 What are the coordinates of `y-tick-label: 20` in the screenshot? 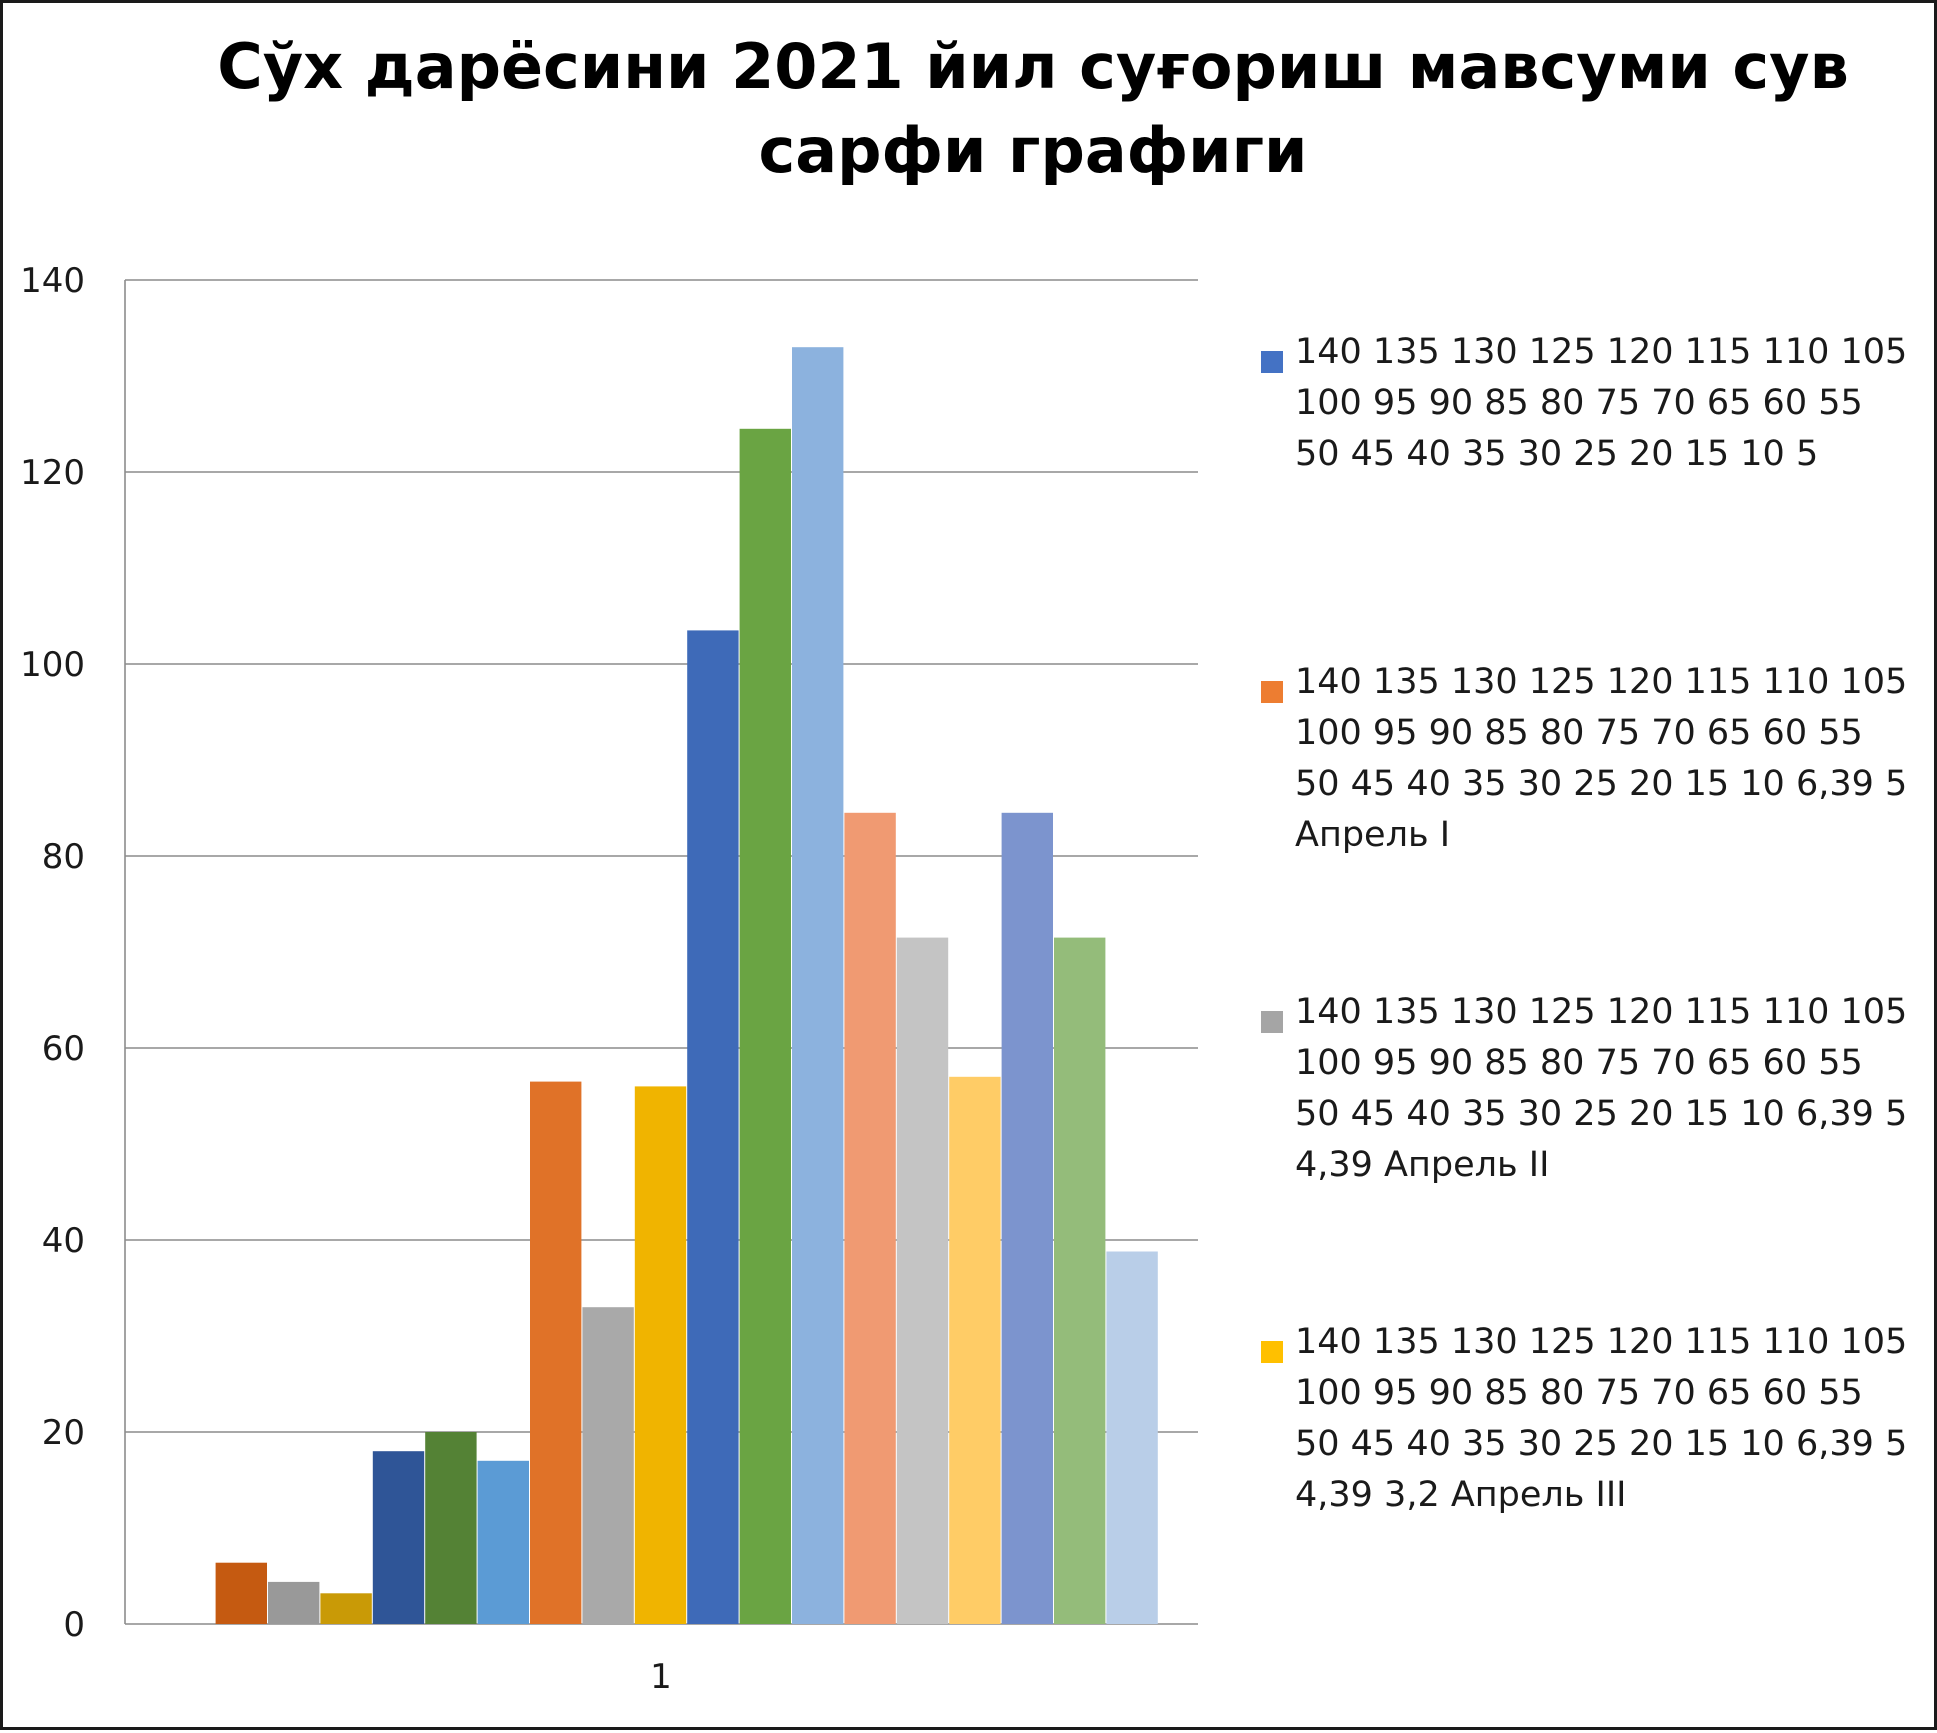 It's located at (63, 1433).